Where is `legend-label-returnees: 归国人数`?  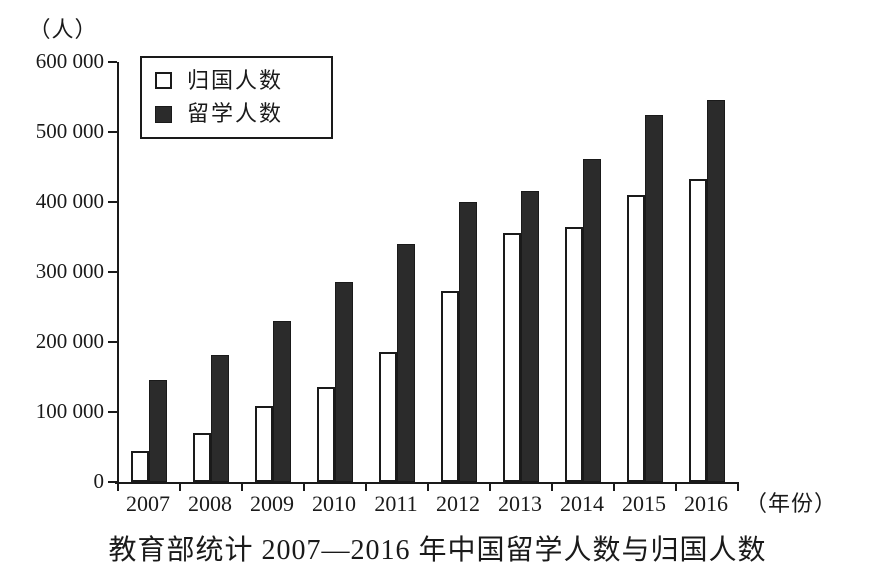 legend-label-returnees: 归国人数 is located at coordinates (235, 80).